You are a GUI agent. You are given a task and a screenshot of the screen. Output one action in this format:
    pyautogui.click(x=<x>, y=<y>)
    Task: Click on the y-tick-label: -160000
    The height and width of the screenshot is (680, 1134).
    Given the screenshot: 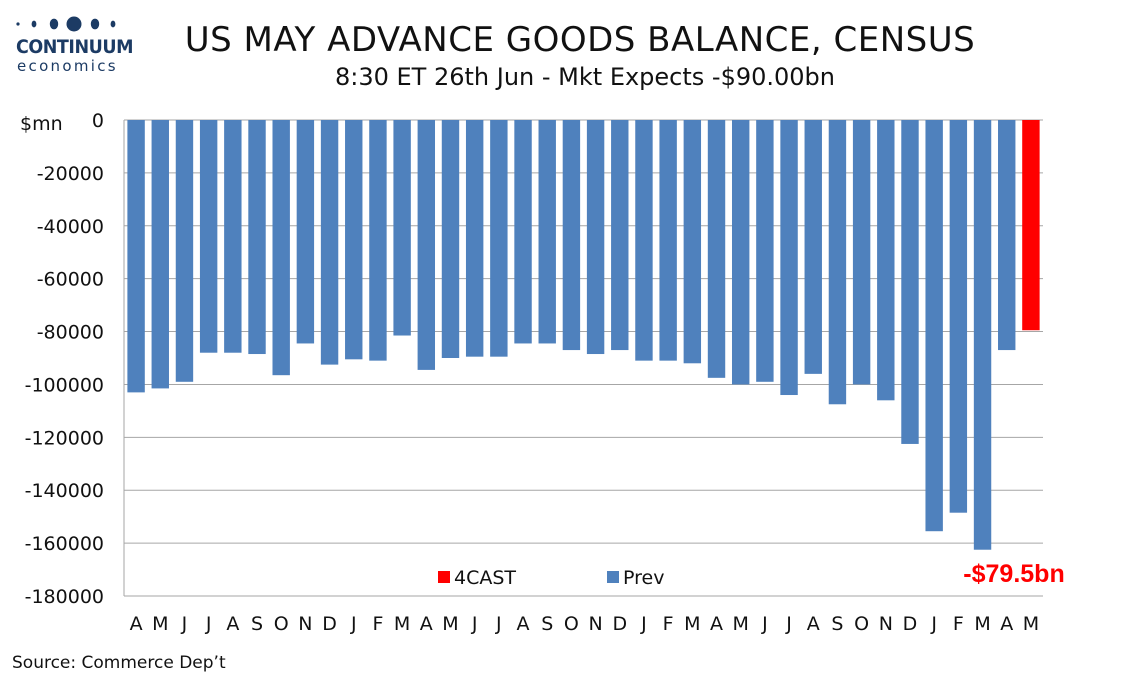 What is the action you would take?
    pyautogui.click(x=64, y=544)
    